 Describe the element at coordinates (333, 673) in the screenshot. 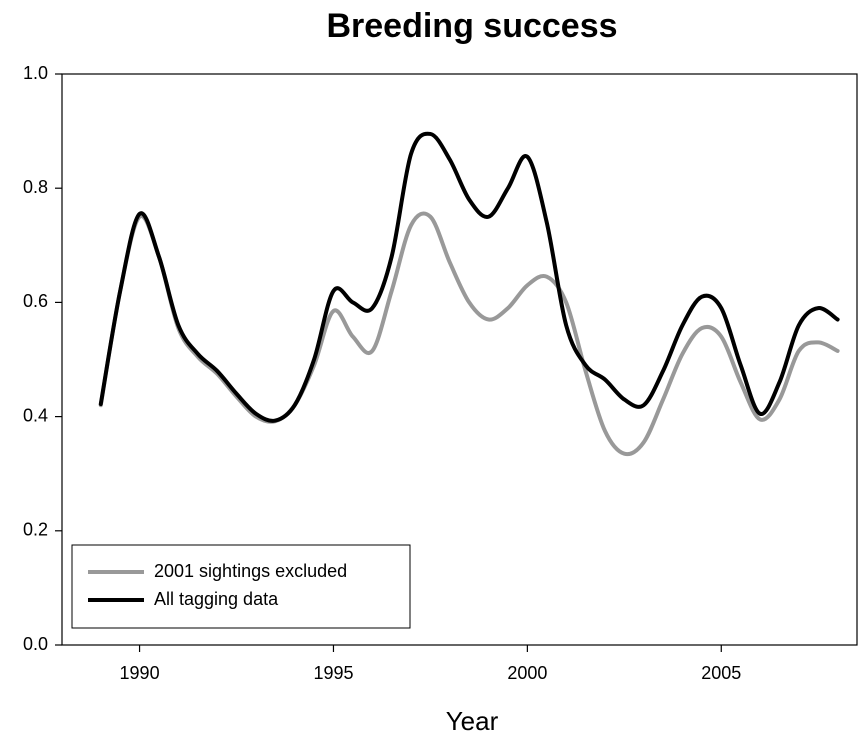

I see `x-tick-label: 1995` at that location.